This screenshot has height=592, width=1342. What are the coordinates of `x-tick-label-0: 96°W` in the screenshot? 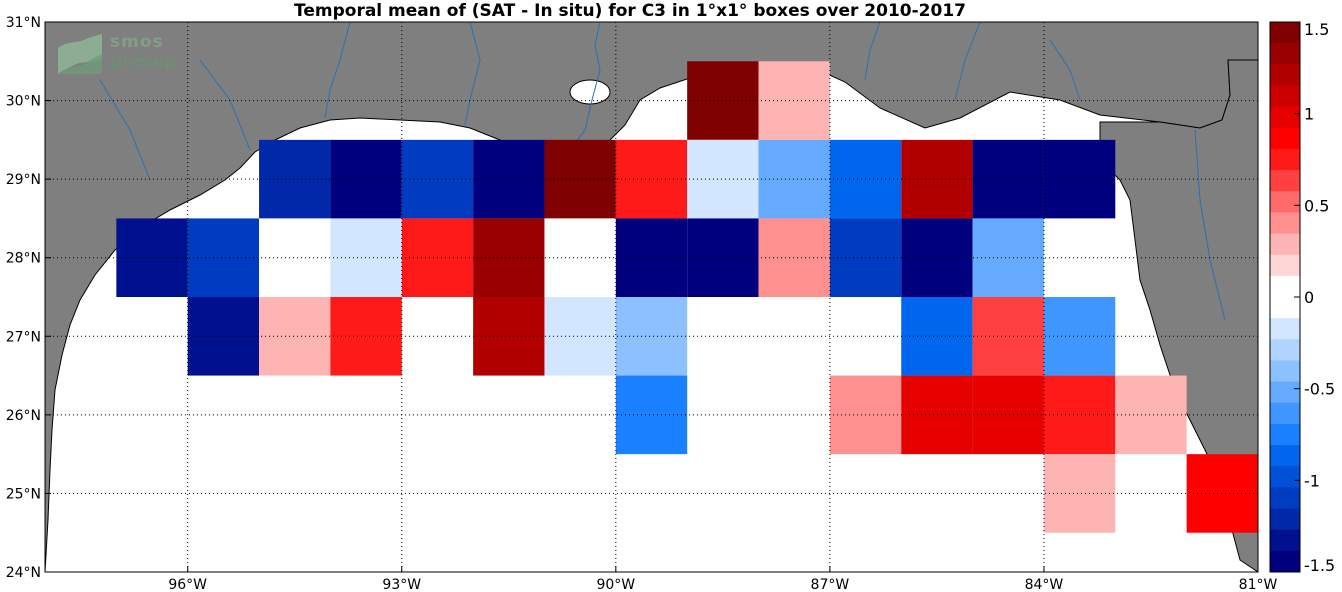 It's located at (187, 584).